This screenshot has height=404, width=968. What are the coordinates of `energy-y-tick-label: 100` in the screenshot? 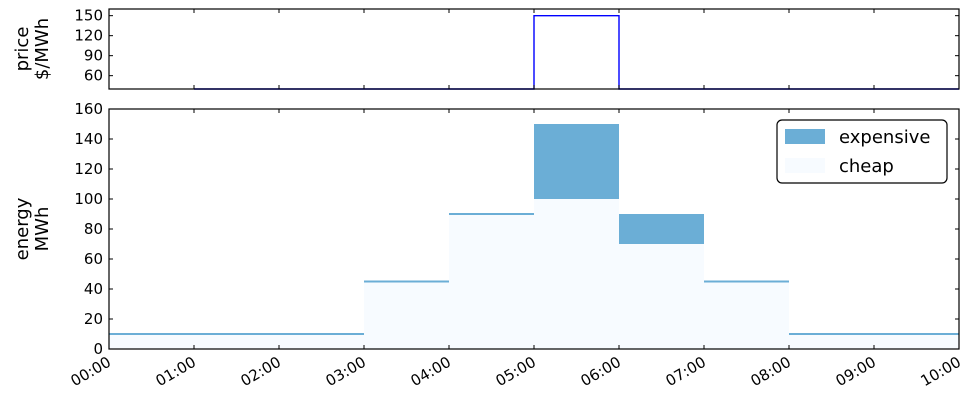 It's located at (88, 199).